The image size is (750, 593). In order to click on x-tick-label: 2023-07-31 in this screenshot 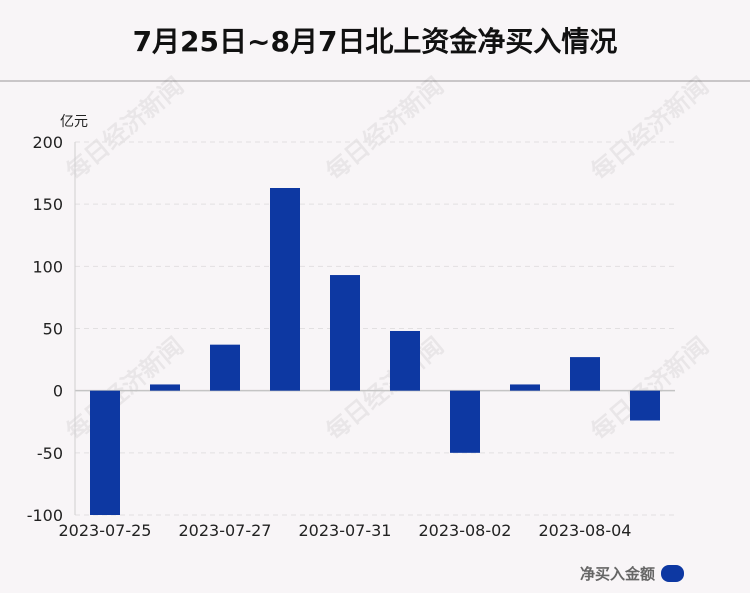, I will do `click(345, 530)`.